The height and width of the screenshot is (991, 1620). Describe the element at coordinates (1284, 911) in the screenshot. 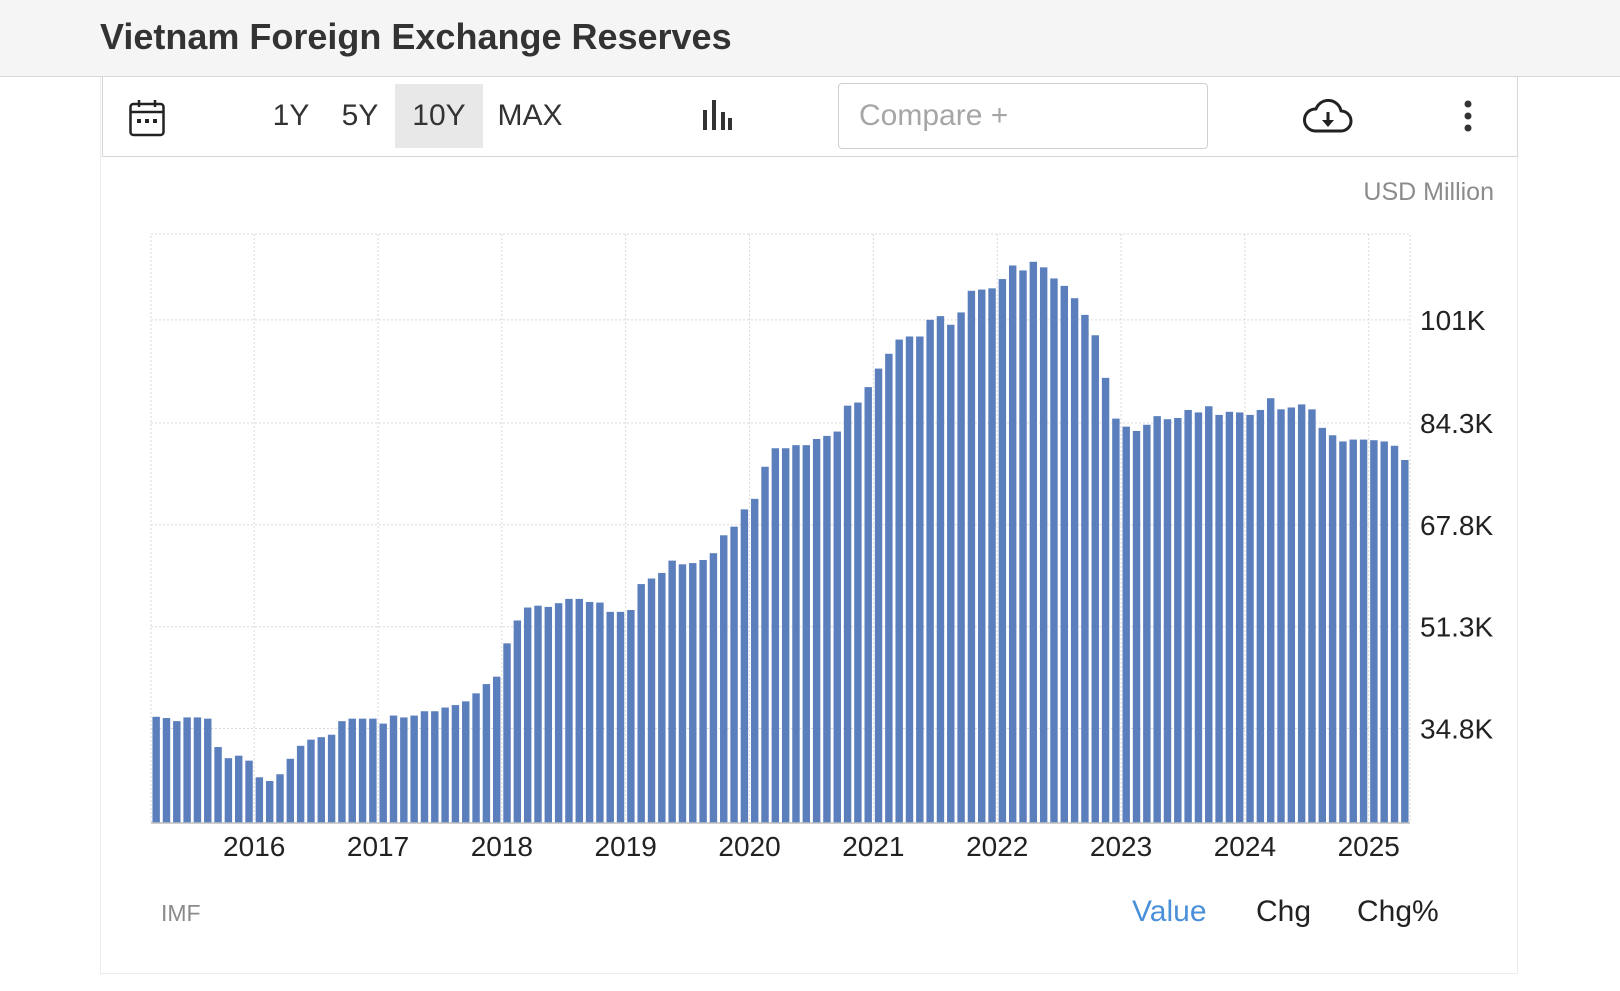

I see `tab-chg: Chg` at that location.